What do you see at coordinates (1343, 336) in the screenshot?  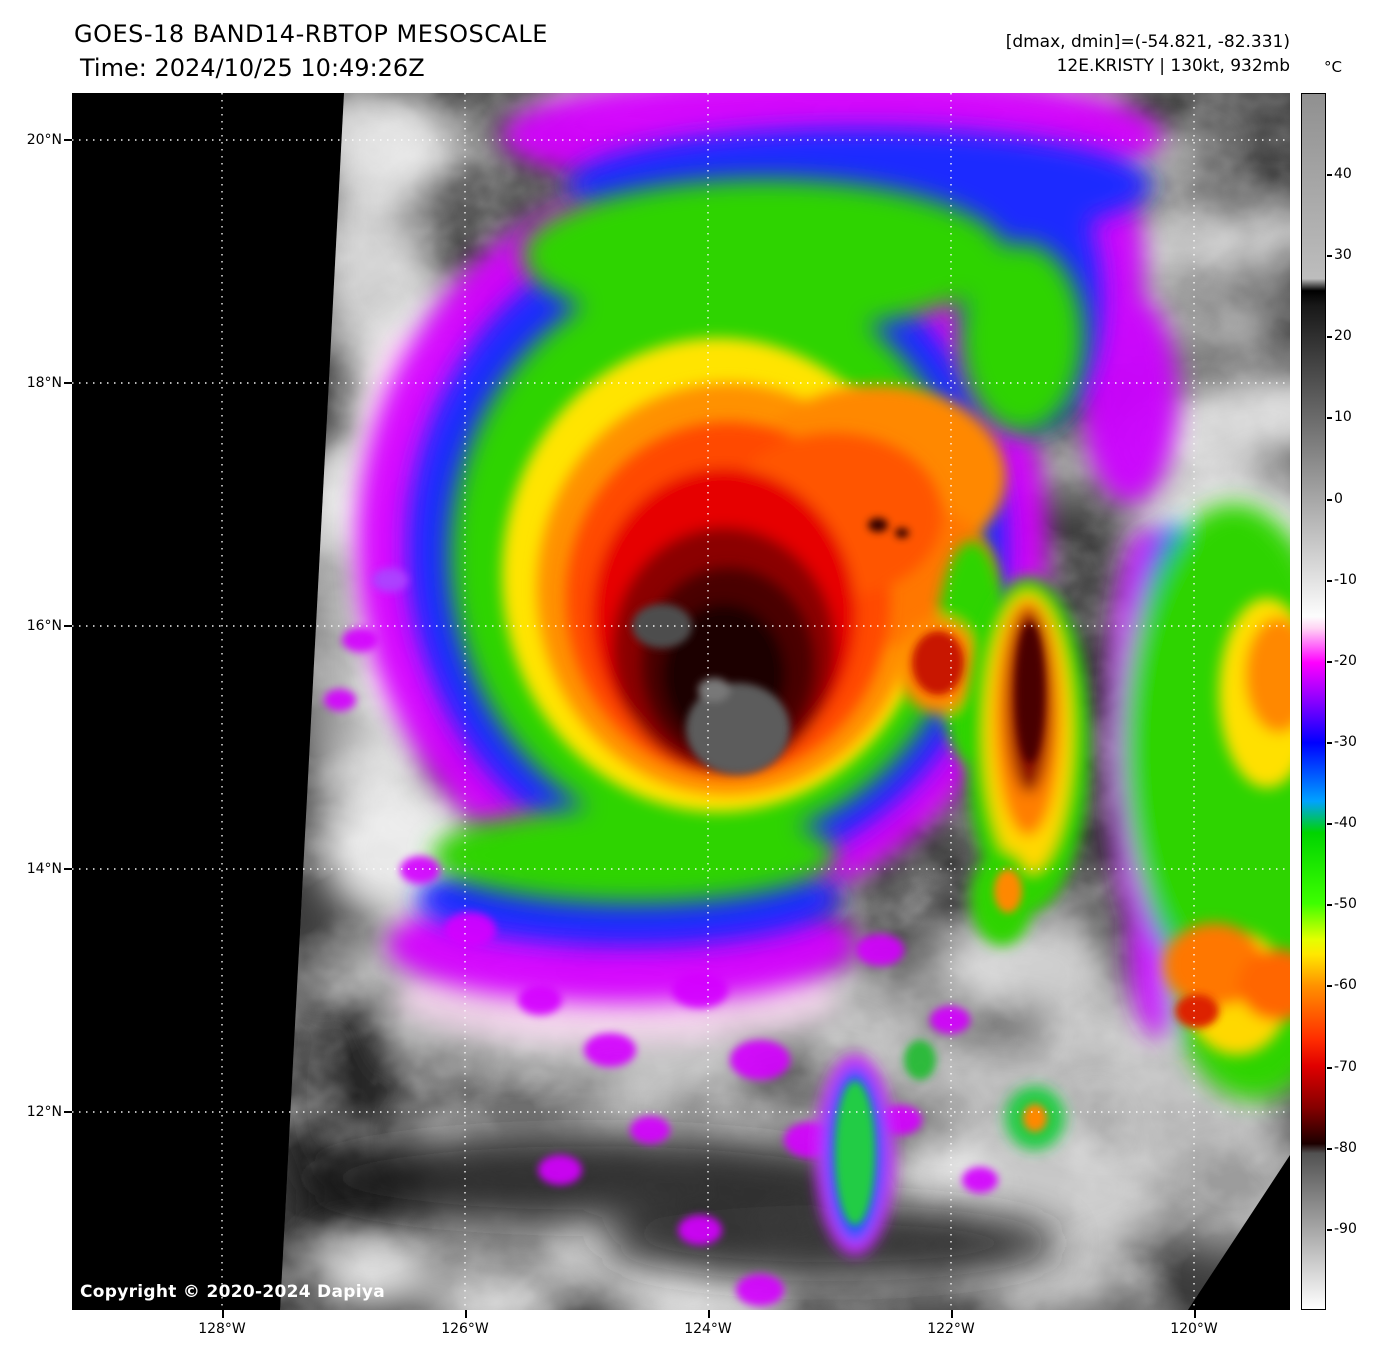 I see `colorbar-tick-label: 20` at bounding box center [1343, 336].